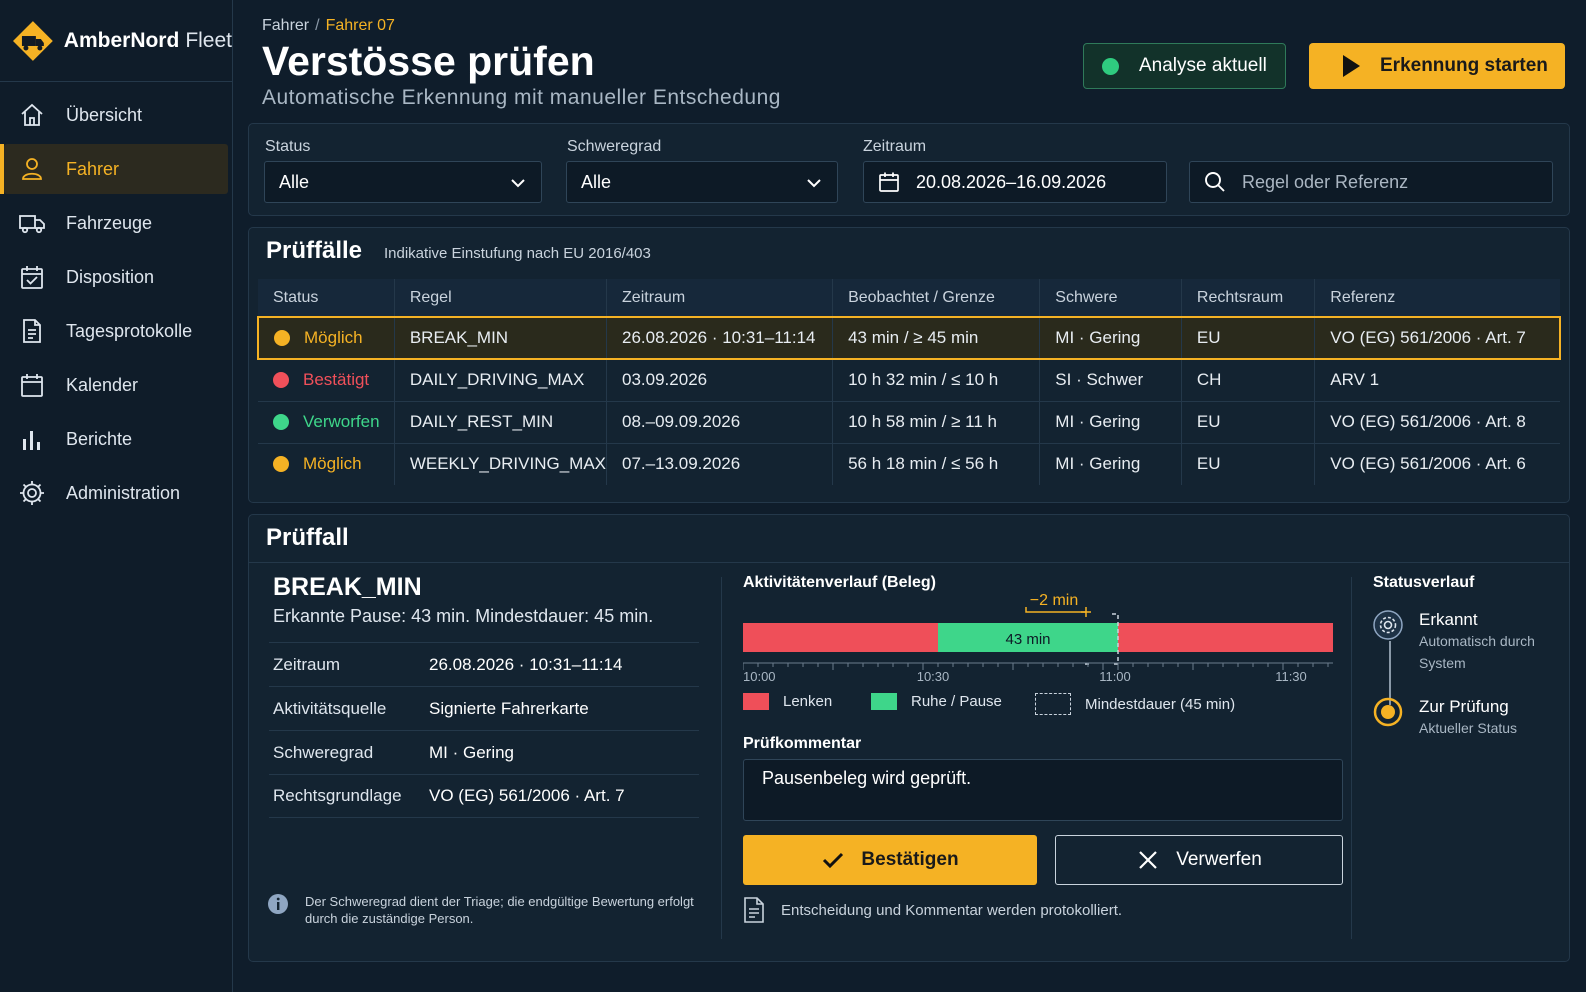  I want to click on sidebar-item-label: Fahrer, so click(93, 168).